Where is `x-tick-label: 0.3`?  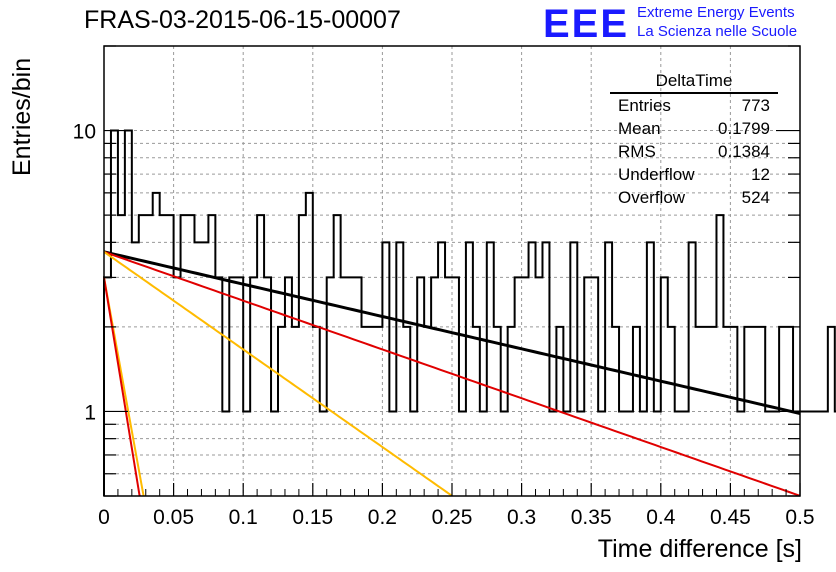 x-tick-label: 0.3 is located at coordinates (521, 517).